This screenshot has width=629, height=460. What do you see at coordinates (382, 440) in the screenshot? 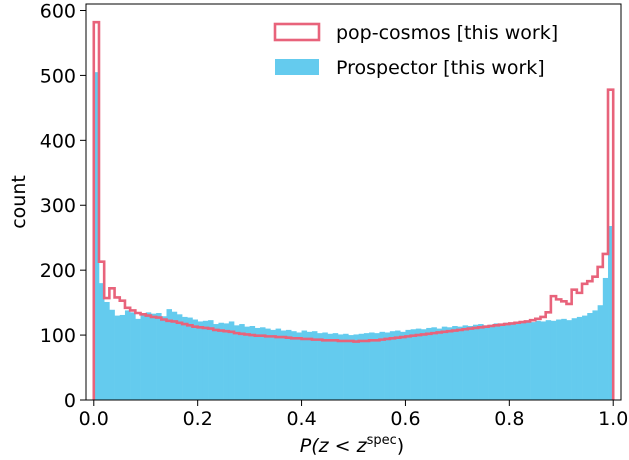
I see `x-axis-label-sup: spec` at bounding box center [382, 440].